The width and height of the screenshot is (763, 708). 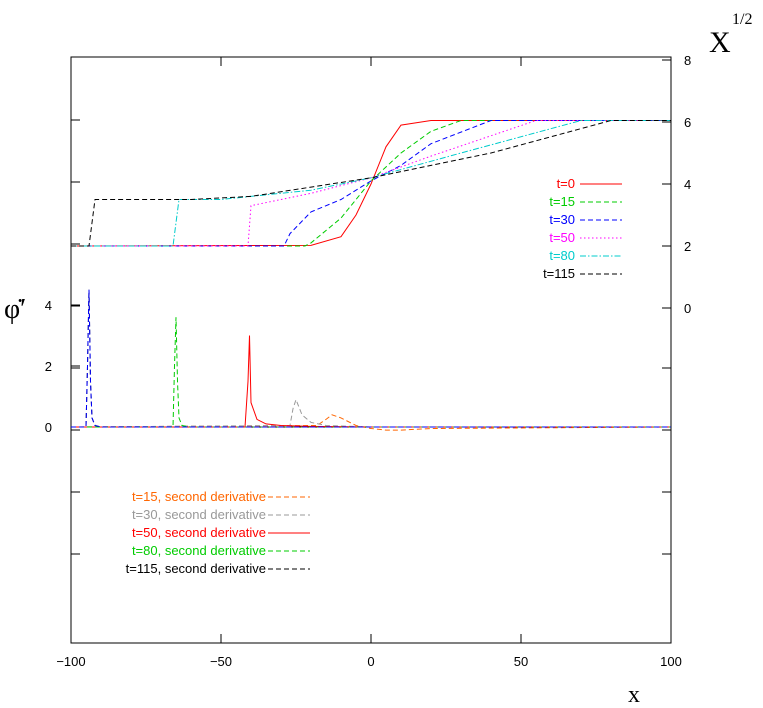 I want to click on lower-legend-label: t=115, second derivative, so click(x=196, y=568).